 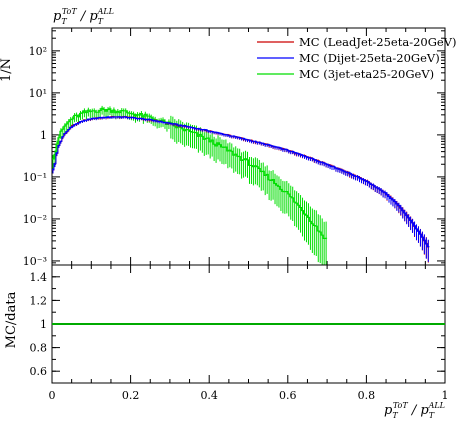 I want to click on main-y-tick-label: 10⁻³, so click(x=35, y=261).